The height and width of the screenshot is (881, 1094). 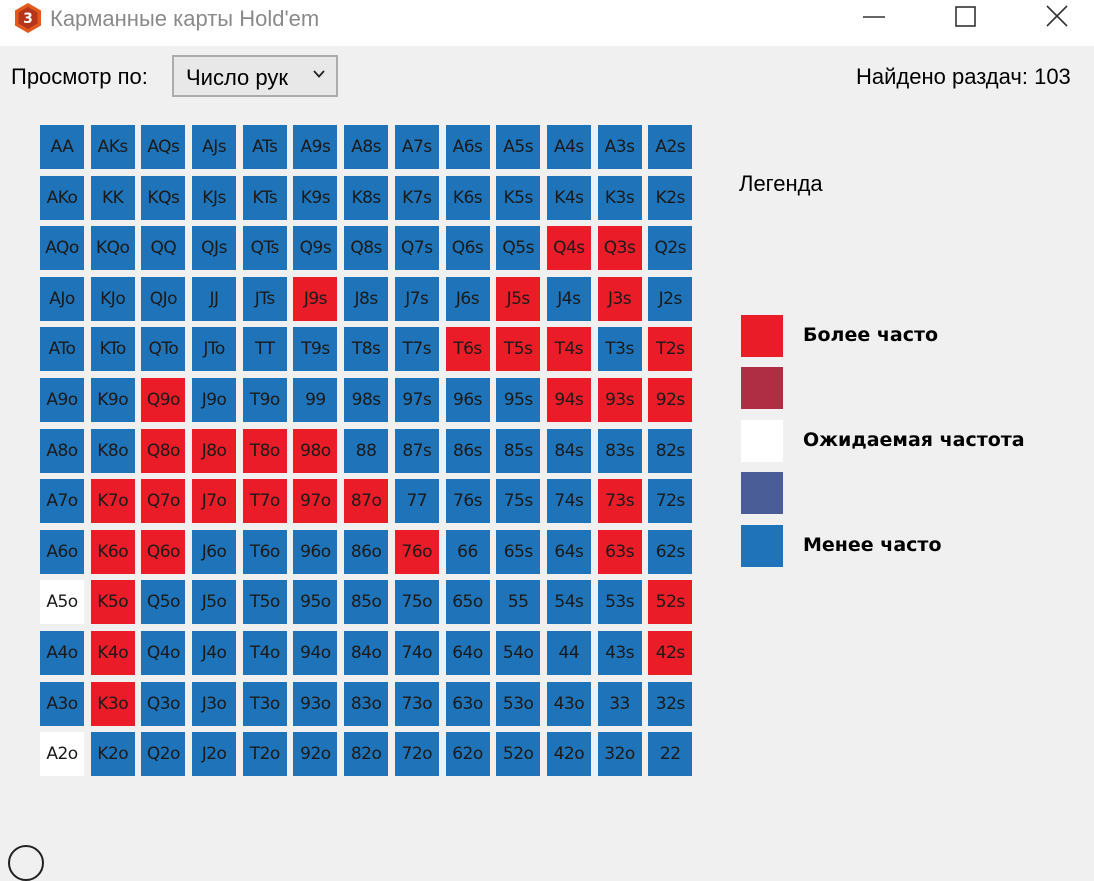 What do you see at coordinates (518, 248) in the screenshot?
I see `hand-cell: Q5s` at bounding box center [518, 248].